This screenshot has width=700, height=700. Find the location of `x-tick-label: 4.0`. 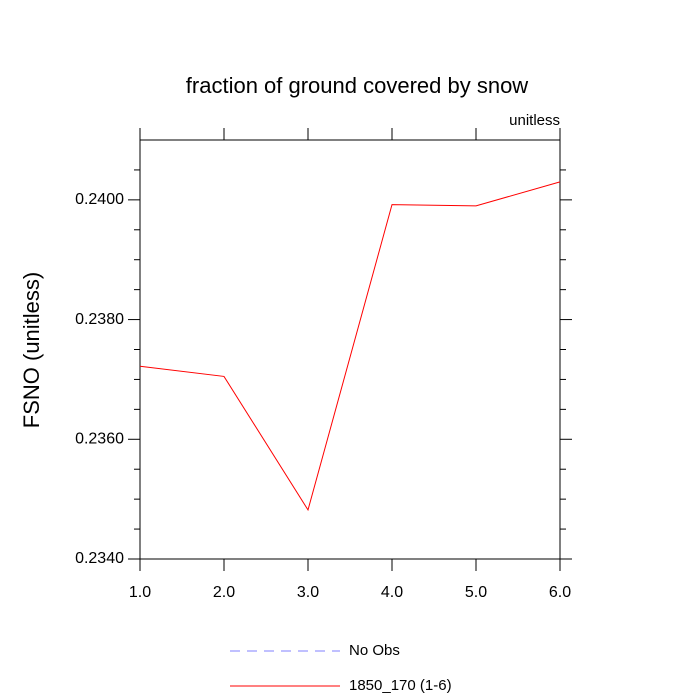

x-tick-label: 4.0 is located at coordinates (392, 592).